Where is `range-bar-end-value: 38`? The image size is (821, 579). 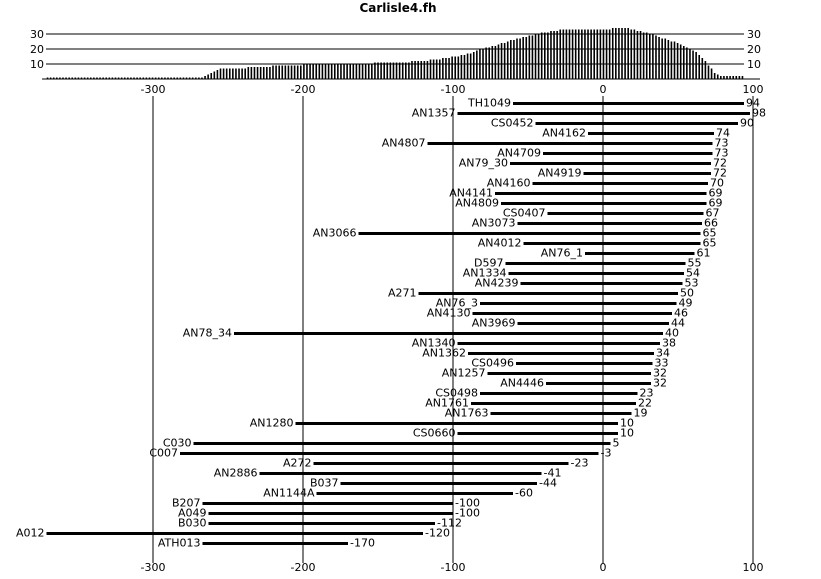 range-bar-end-value: 38 is located at coordinates (669, 343).